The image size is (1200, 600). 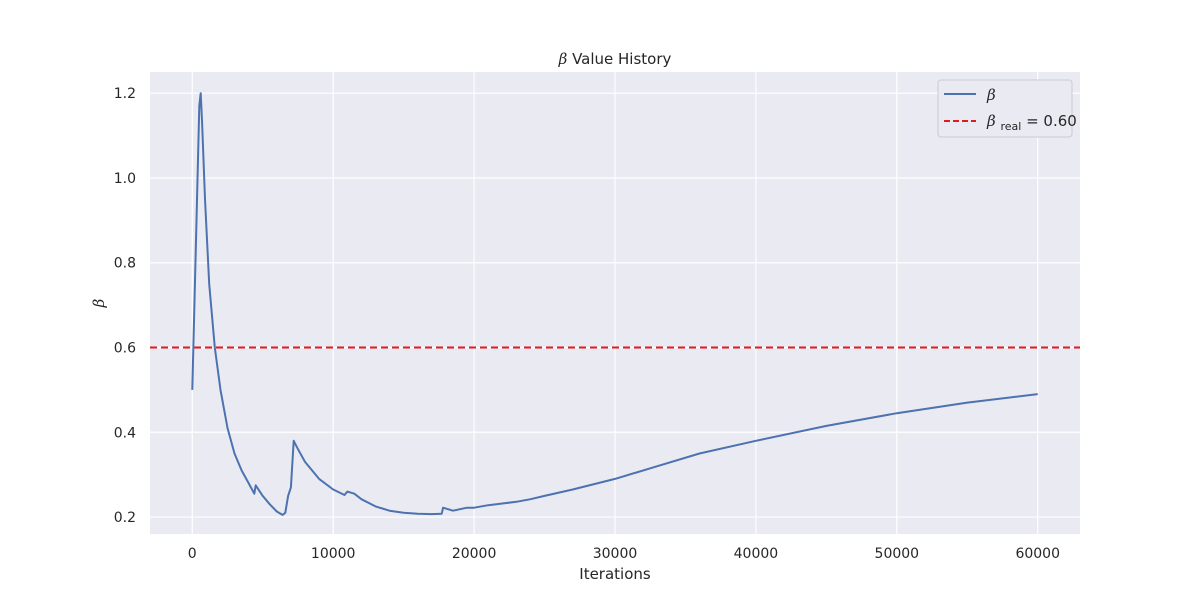 I want to click on title-text: Value History, so click(x=621, y=59).